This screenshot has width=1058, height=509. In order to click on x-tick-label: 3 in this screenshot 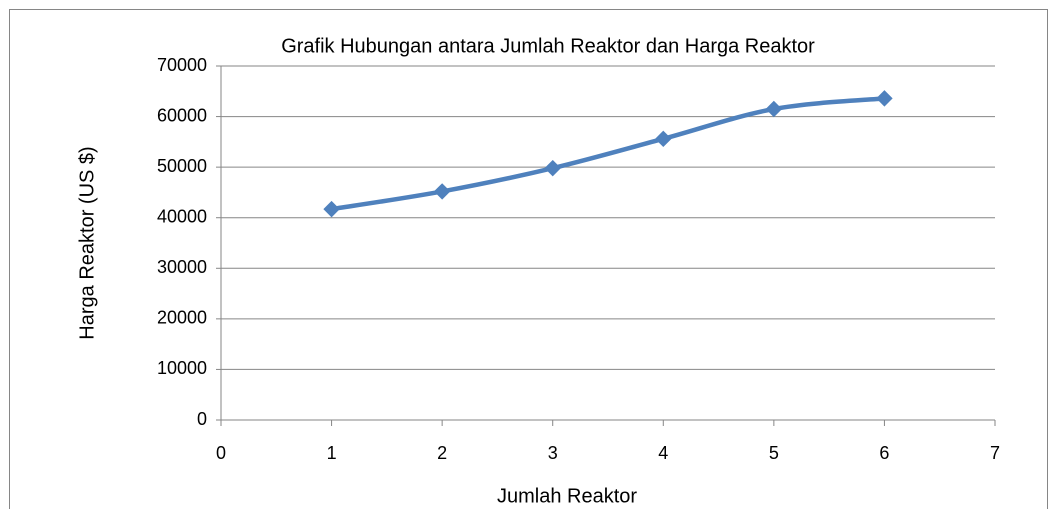, I will do `click(553, 453)`.